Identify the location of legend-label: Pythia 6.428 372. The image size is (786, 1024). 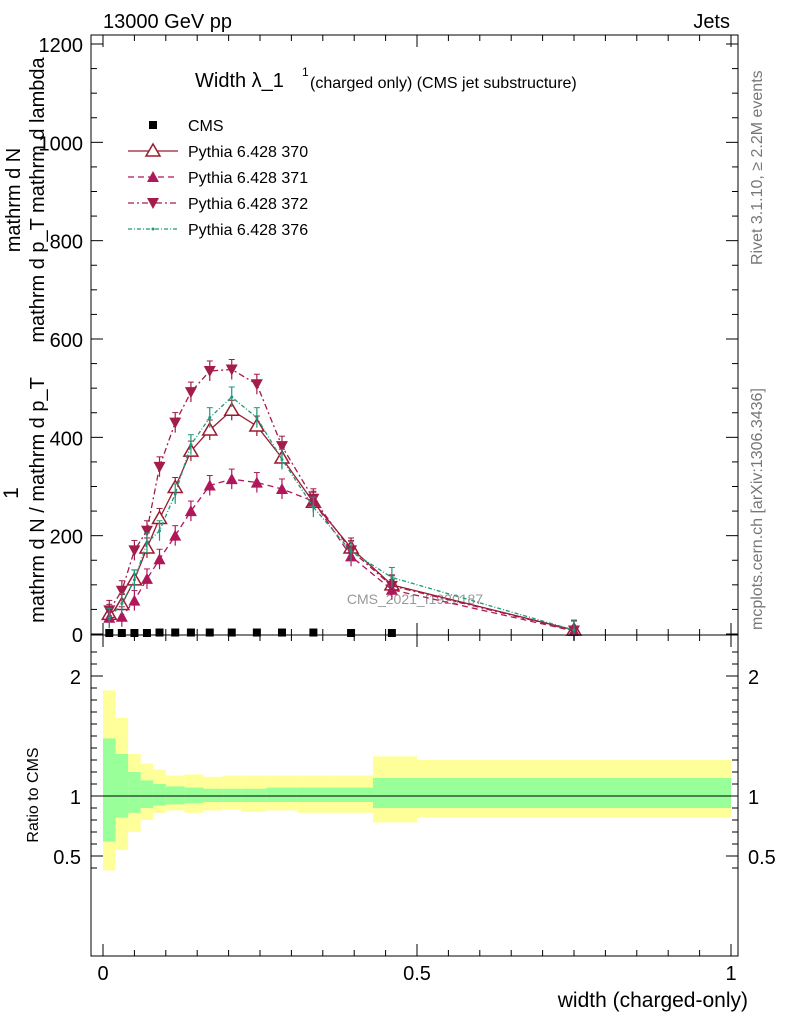
(248, 204).